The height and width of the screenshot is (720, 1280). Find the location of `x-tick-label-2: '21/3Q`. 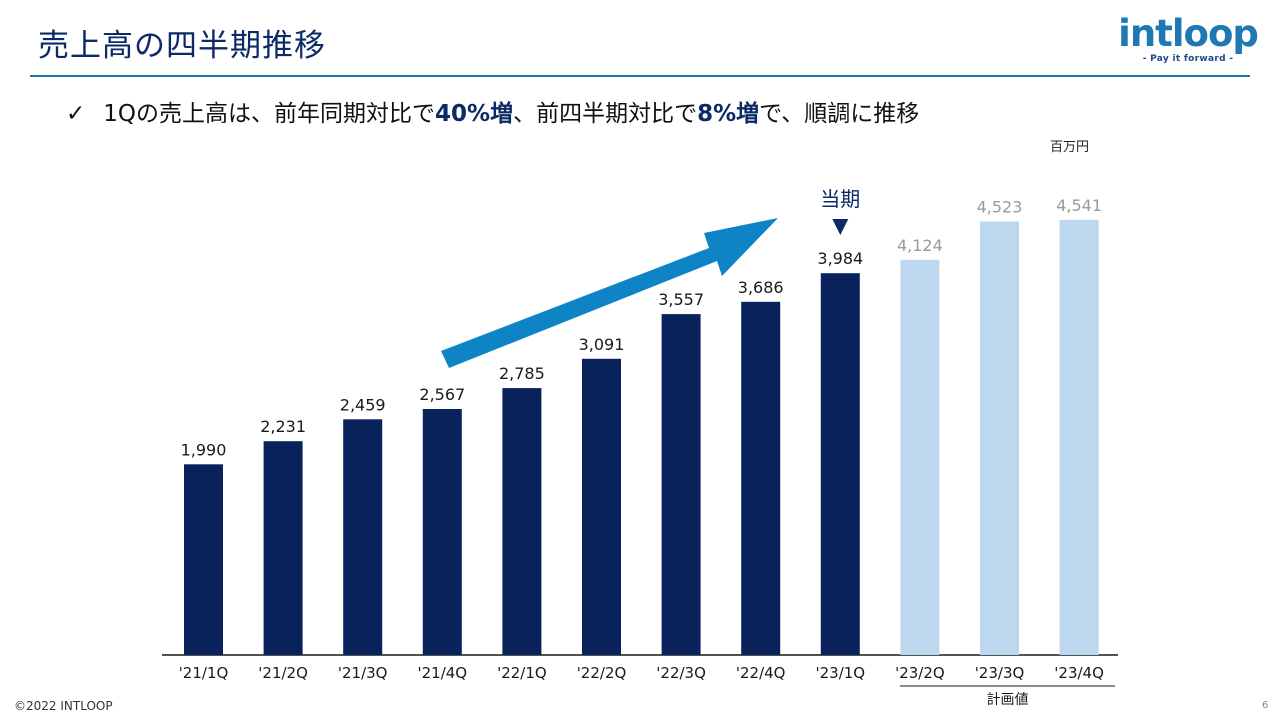

x-tick-label-2: '21/3Q is located at coordinates (363, 673).